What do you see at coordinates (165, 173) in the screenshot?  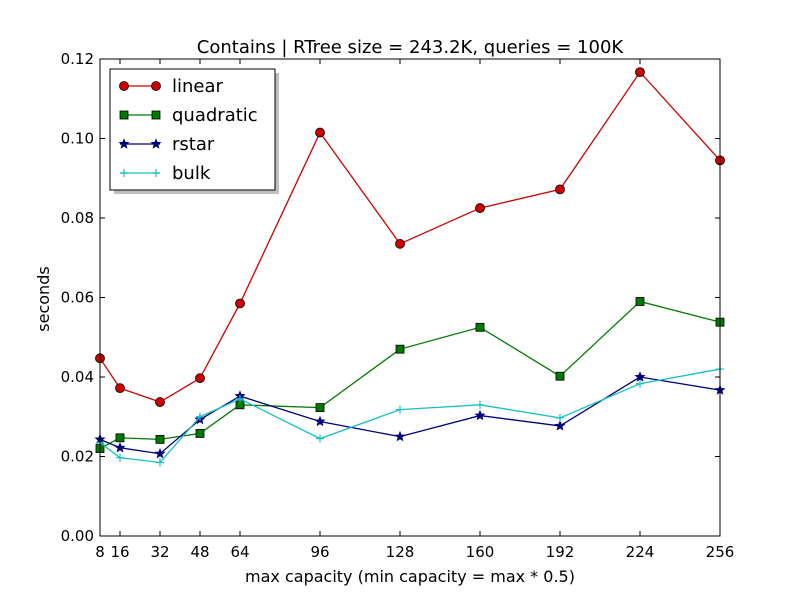 I see `legend-item-bulk: bulk` at bounding box center [165, 173].